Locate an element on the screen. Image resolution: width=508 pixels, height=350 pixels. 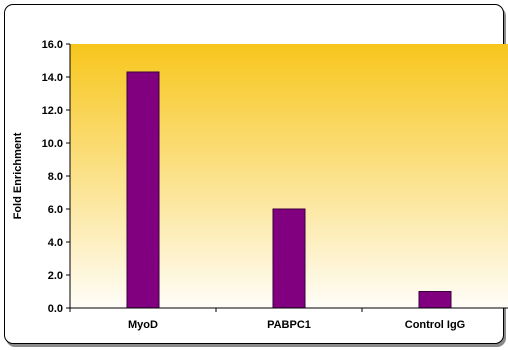
y-tick-label: 4.0 is located at coordinates (55, 243).